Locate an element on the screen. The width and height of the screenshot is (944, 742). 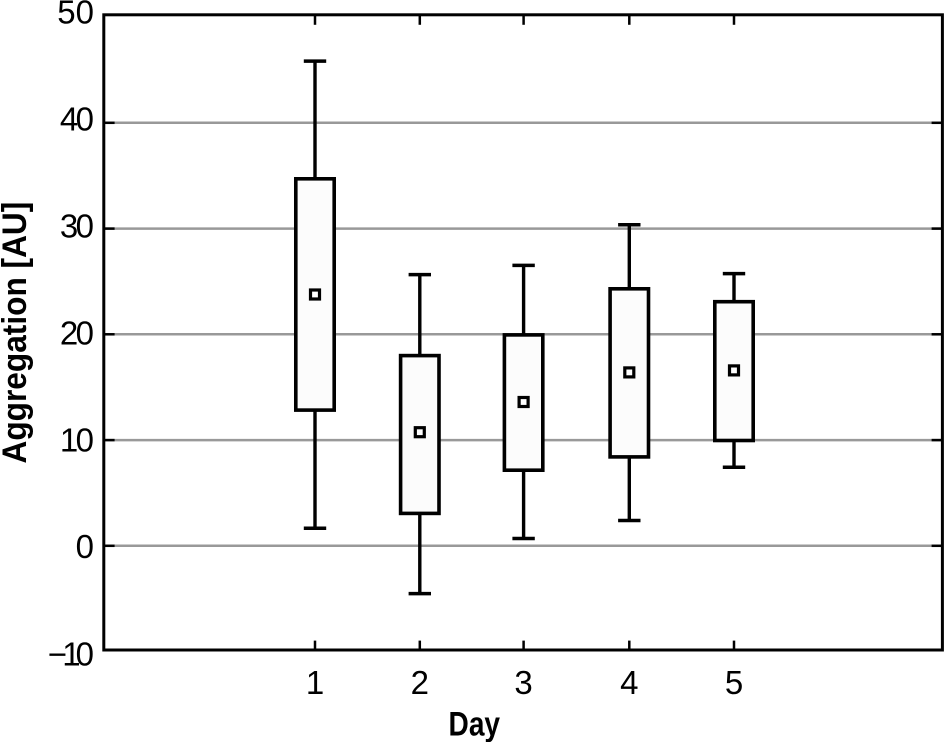
svg-text: 4 is located at coordinates (629, 682).